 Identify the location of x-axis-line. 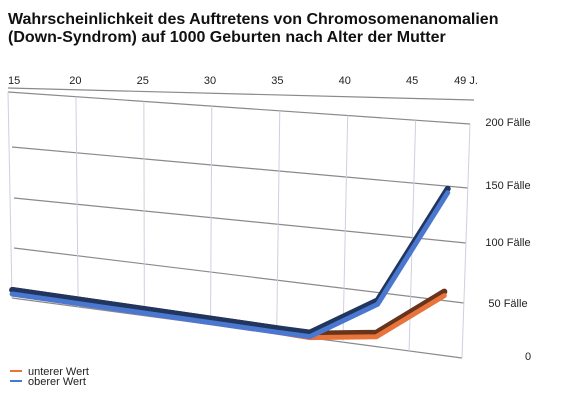
(241, 94).